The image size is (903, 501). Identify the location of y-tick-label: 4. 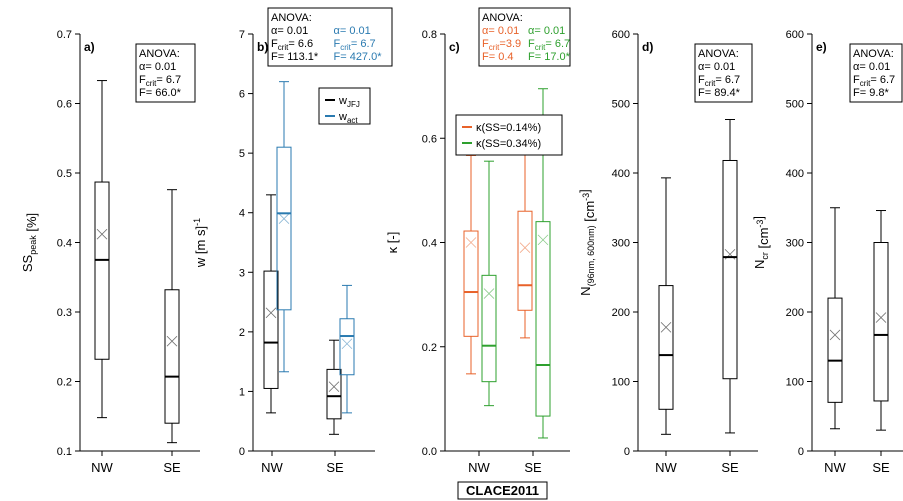
(242, 214).